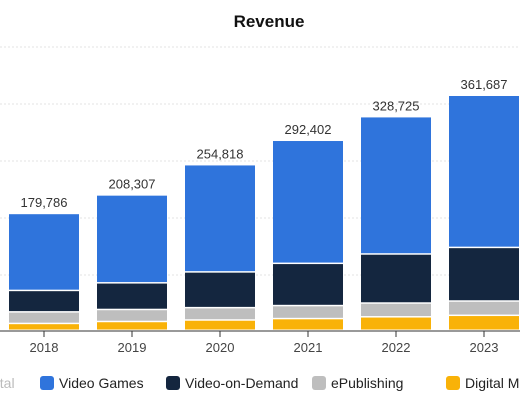 The width and height of the screenshot is (520, 400). I want to click on total-label: 208,307, so click(132, 184).